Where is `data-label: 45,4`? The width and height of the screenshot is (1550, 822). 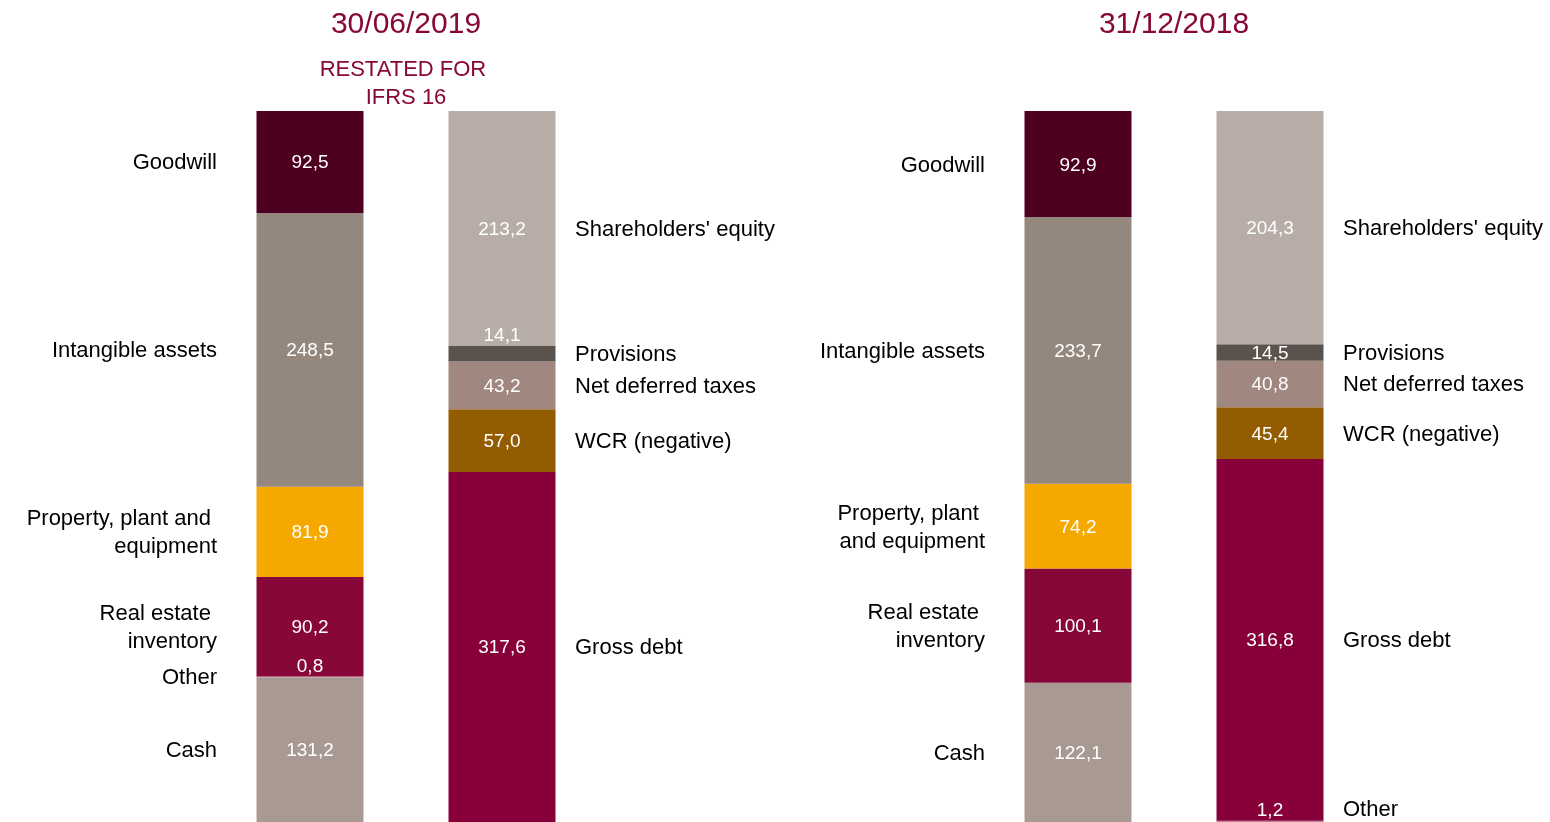
data-label: 45,4 is located at coordinates (1270, 433).